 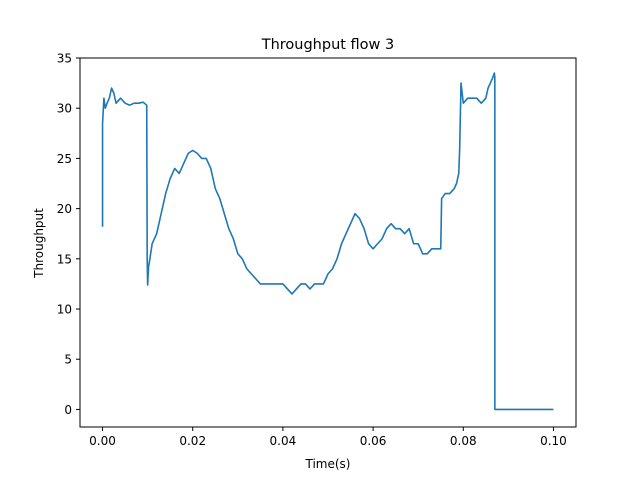 What do you see at coordinates (39, 243) in the screenshot?
I see `y-axis-label: Throughput` at bounding box center [39, 243].